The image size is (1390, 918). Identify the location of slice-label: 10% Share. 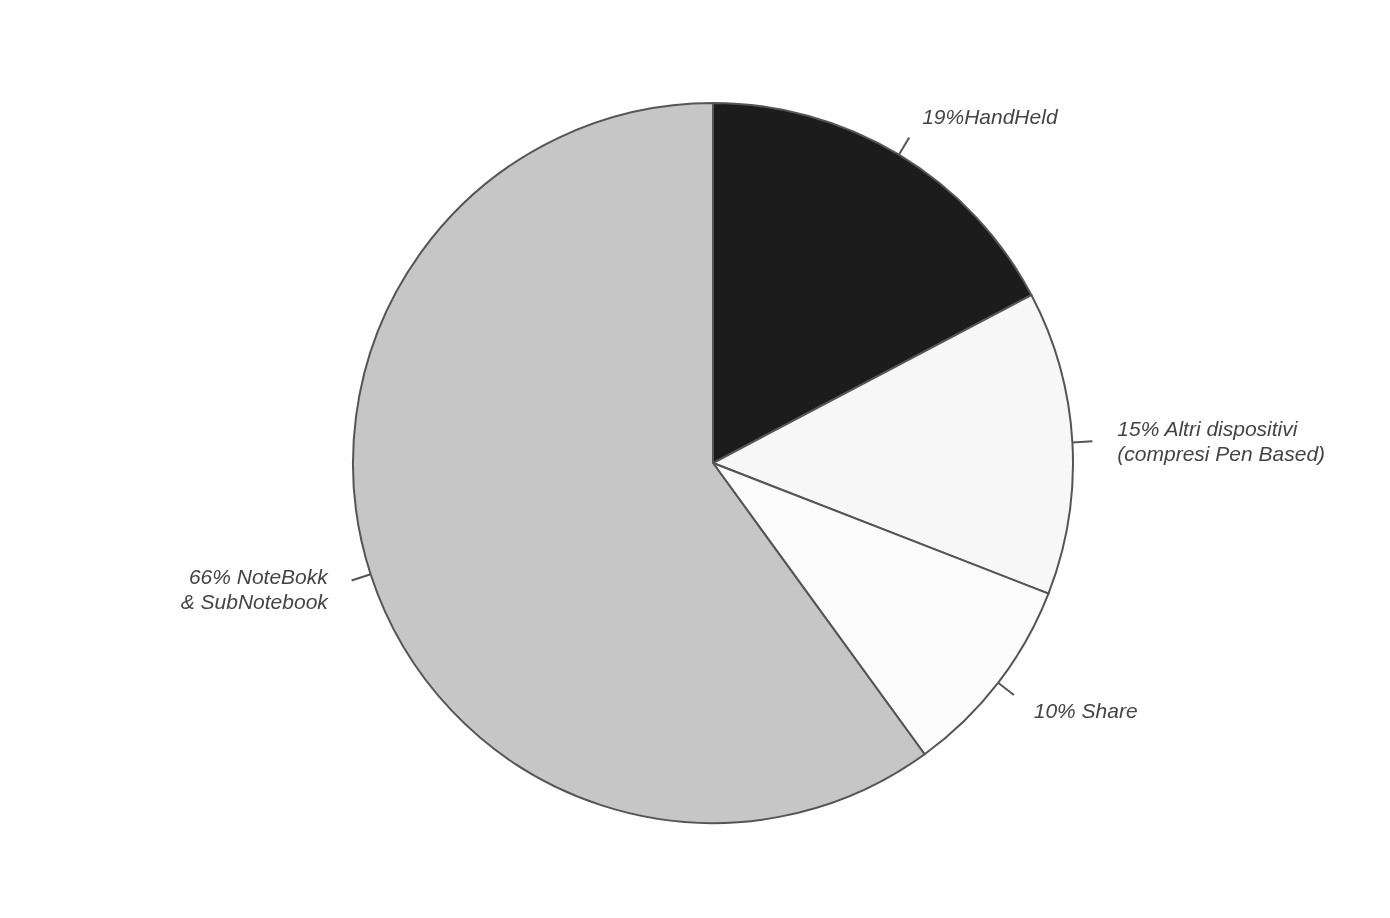
(1085, 710).